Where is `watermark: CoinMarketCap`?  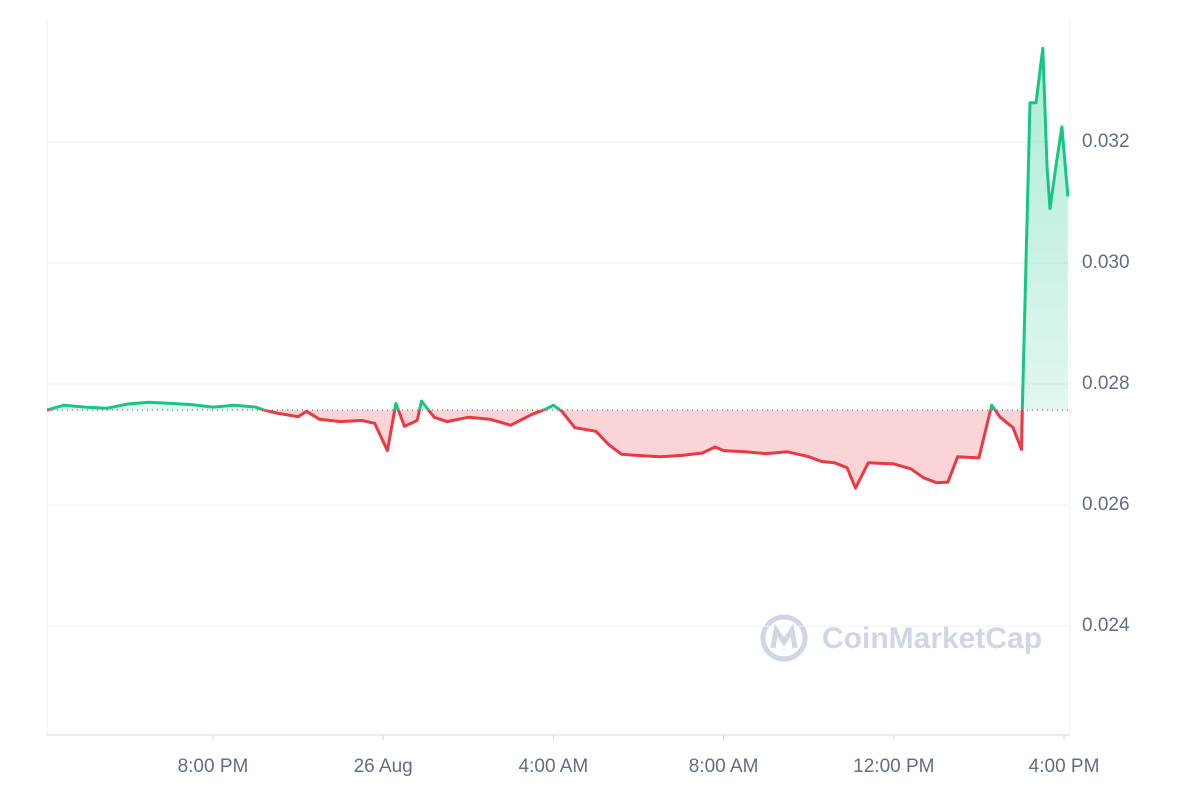
watermark: CoinMarketCap is located at coordinates (932, 638).